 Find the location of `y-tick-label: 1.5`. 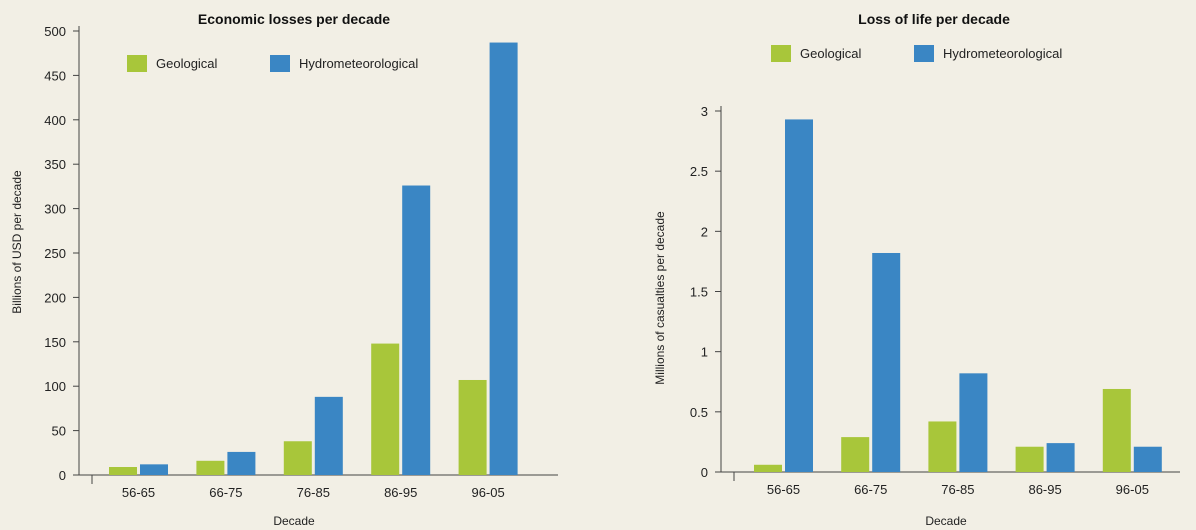

y-tick-label: 1.5 is located at coordinates (699, 292).